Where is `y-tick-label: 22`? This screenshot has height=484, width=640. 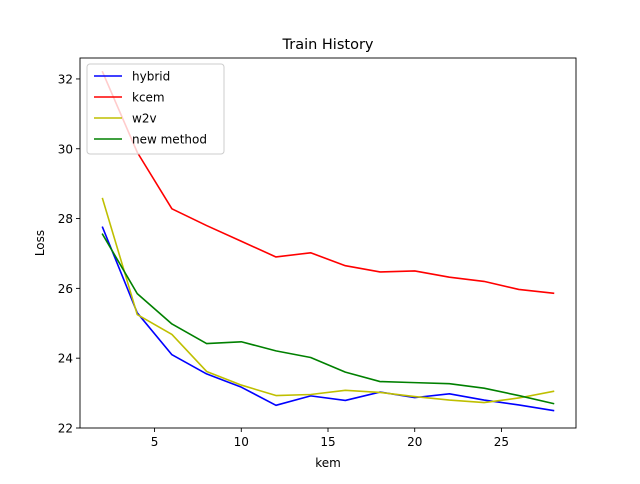
y-tick-label: 22 is located at coordinates (65, 429).